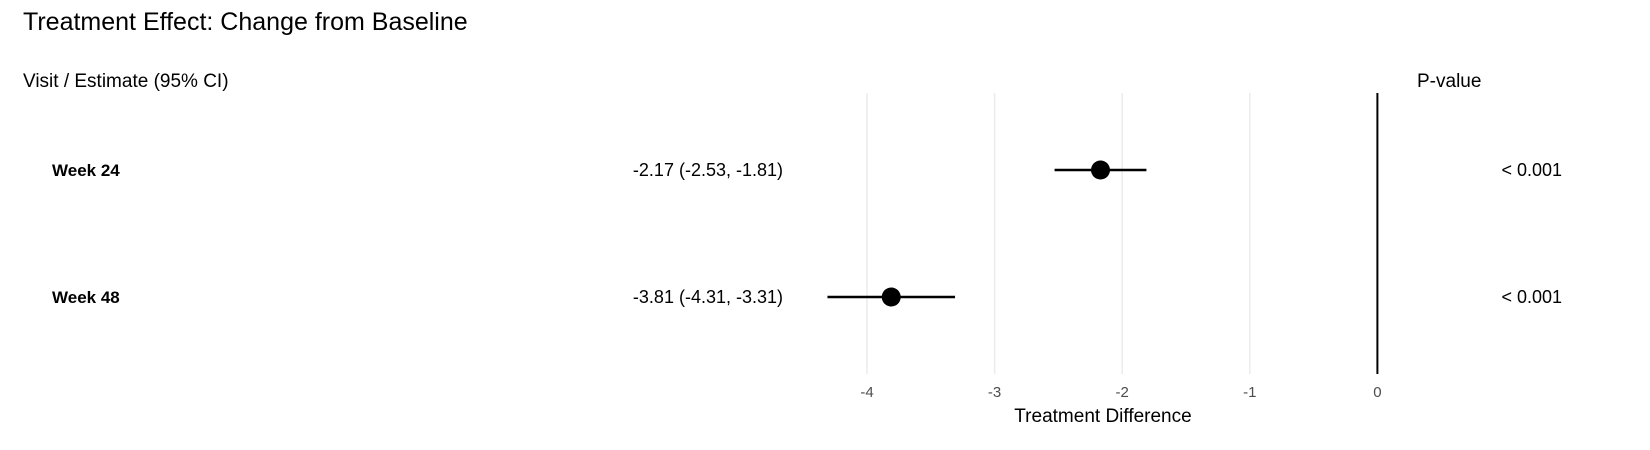  Describe the element at coordinates (1102, 416) in the screenshot. I see `x-axis-title: Treatment Difference` at that location.